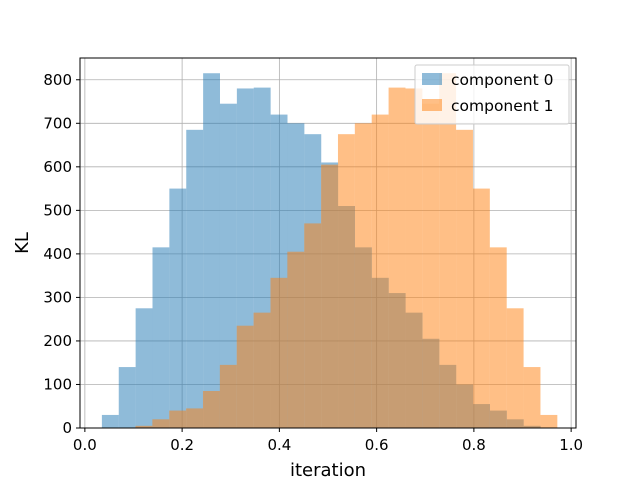  I want to click on y-tick-label: 200, so click(57, 341).